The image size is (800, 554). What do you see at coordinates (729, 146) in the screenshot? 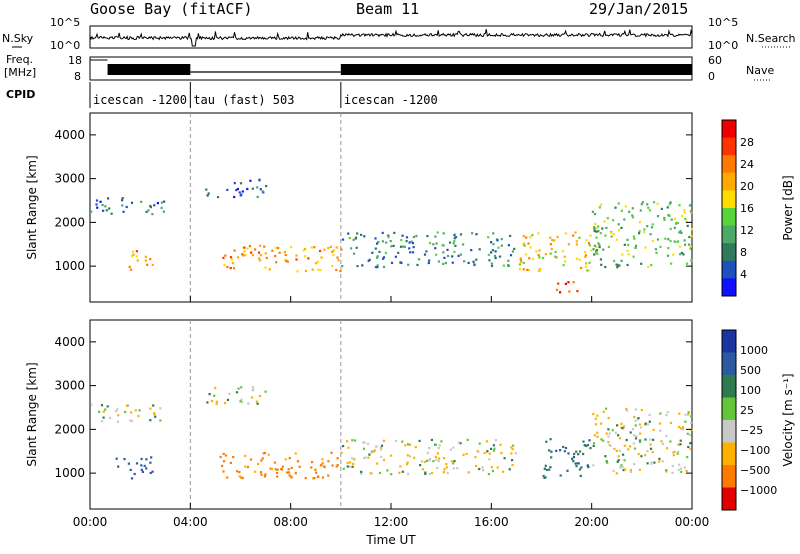
I see `power-colorbar-segment` at bounding box center [729, 146].